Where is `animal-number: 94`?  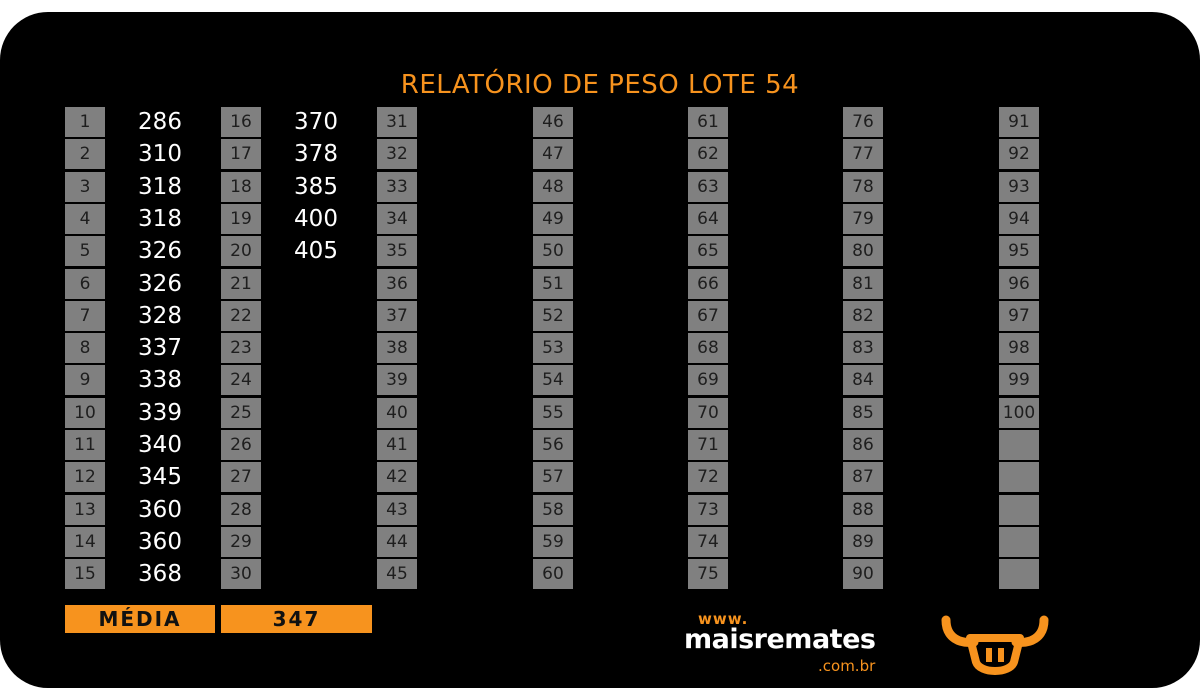 animal-number: 94 is located at coordinates (1019, 218).